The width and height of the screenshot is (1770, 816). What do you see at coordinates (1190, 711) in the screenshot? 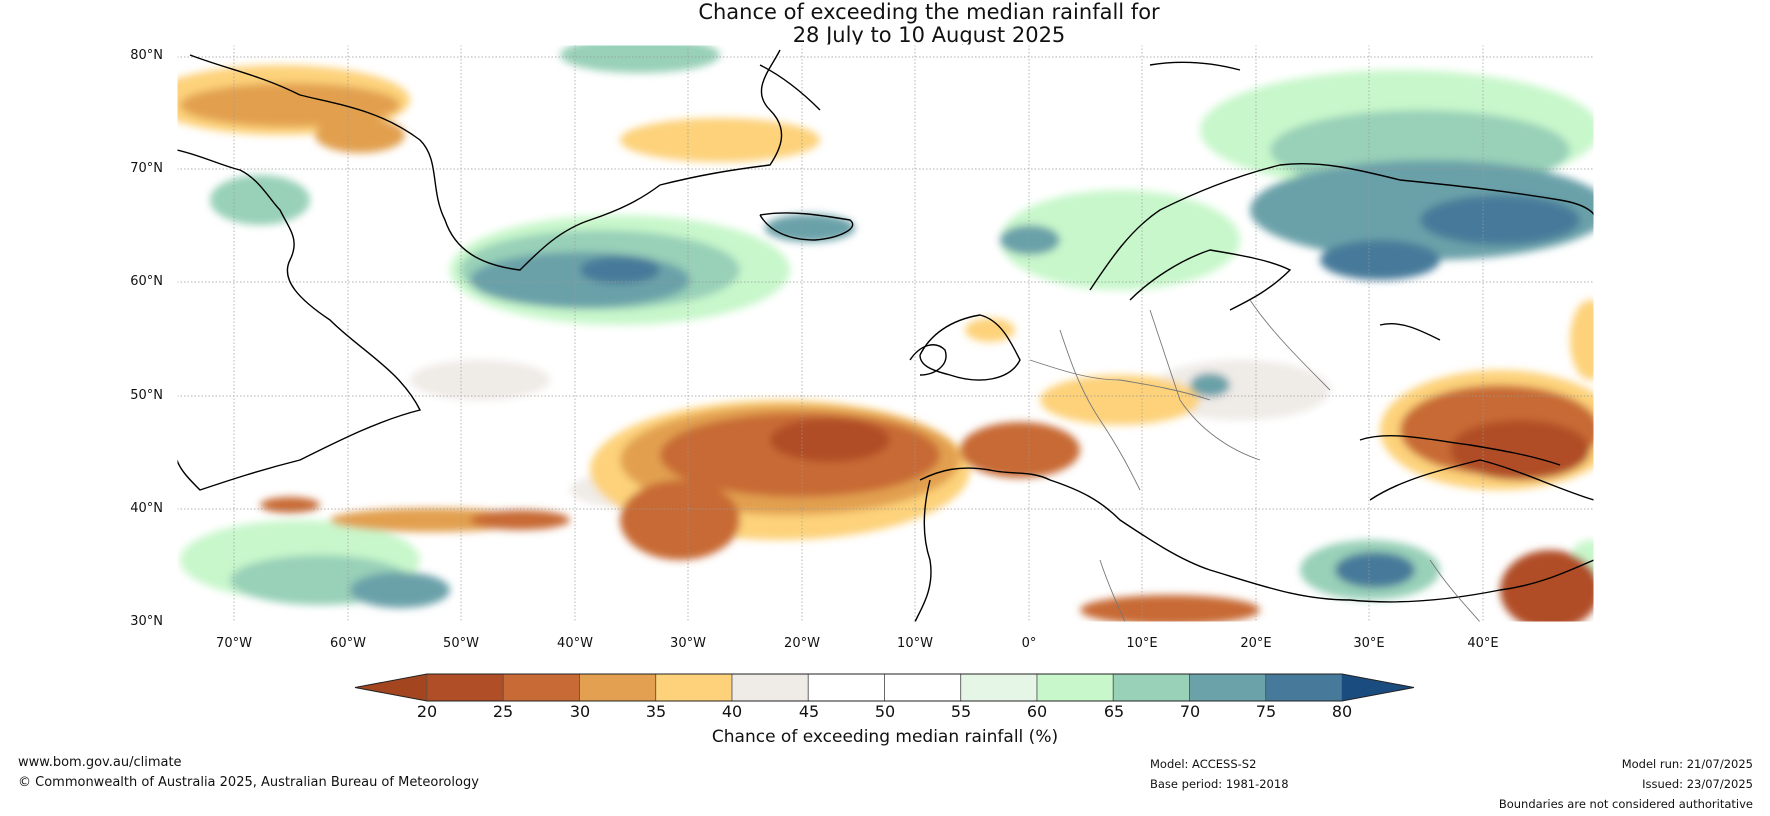
I see `colorbar-tick-70: 70` at bounding box center [1190, 711].